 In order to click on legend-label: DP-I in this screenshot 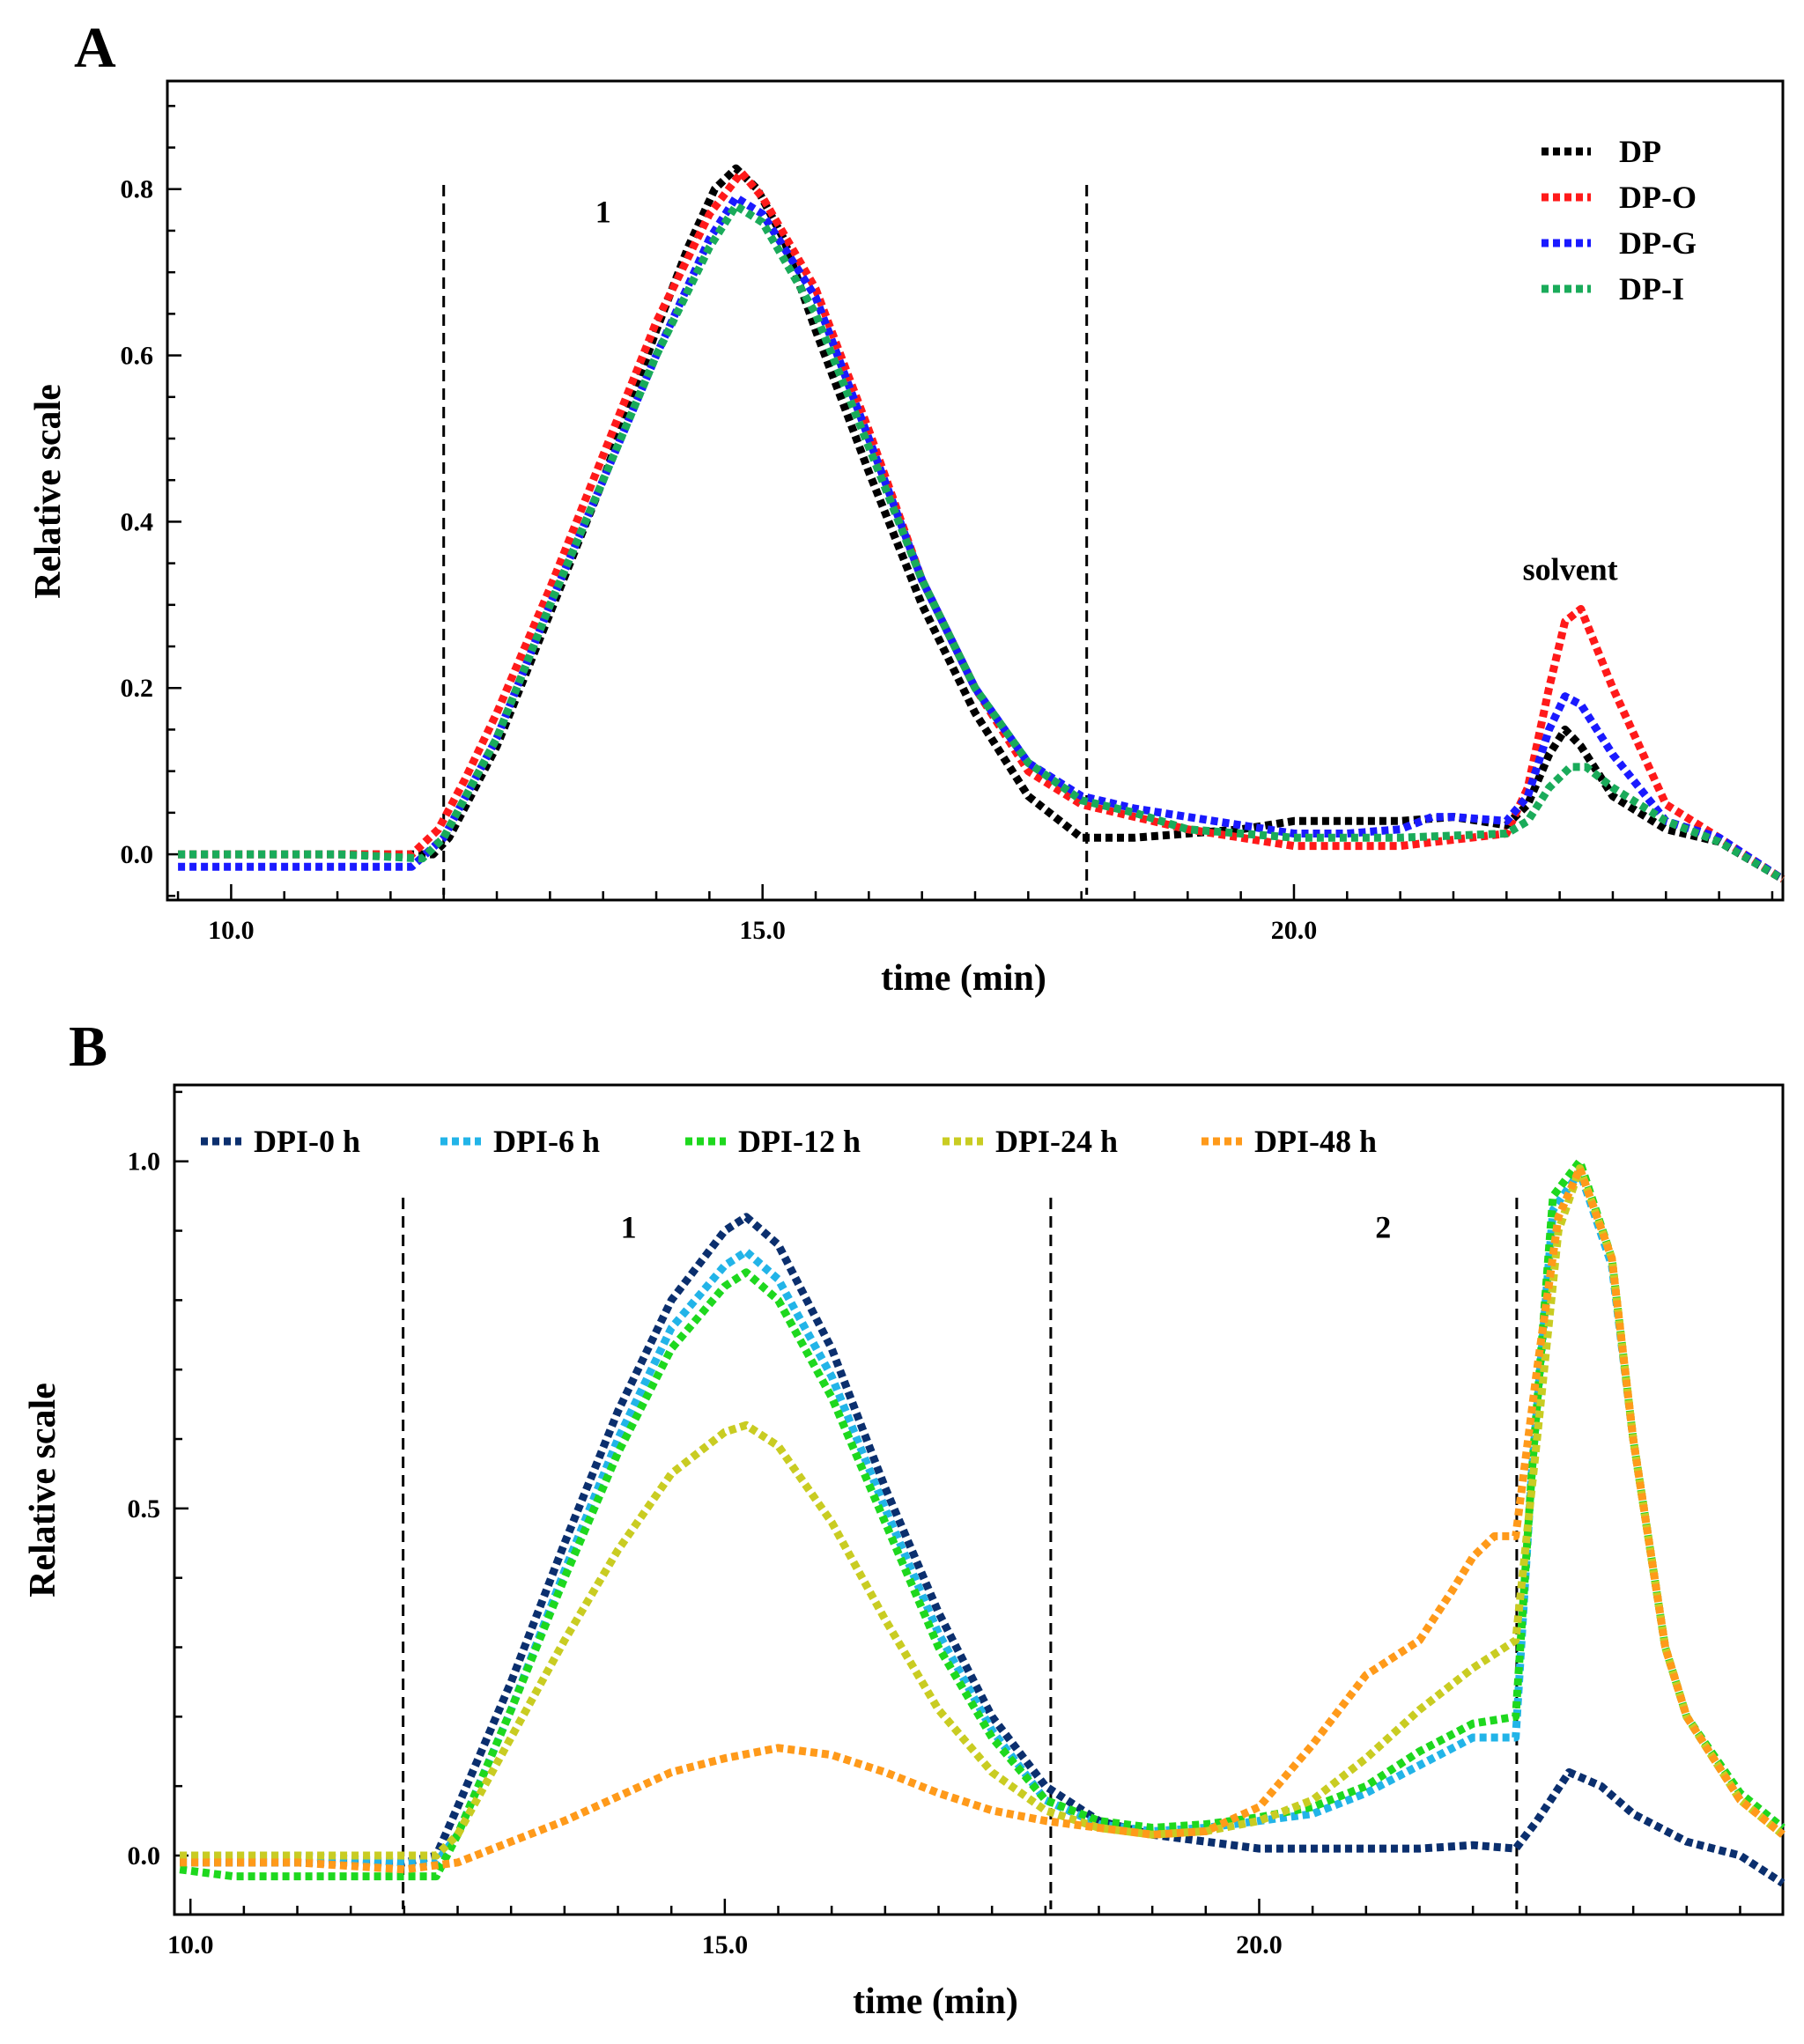, I will do `click(1651, 288)`.